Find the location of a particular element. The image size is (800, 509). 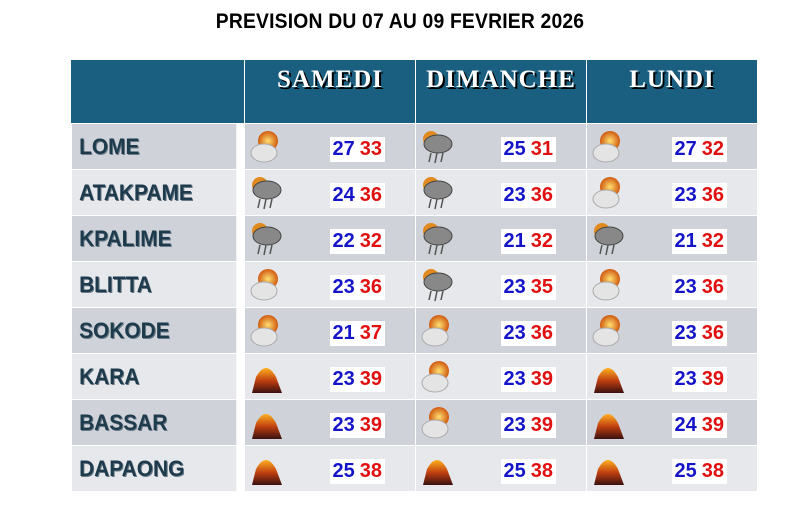

forecast-cell: 27 32 is located at coordinates (672, 146).